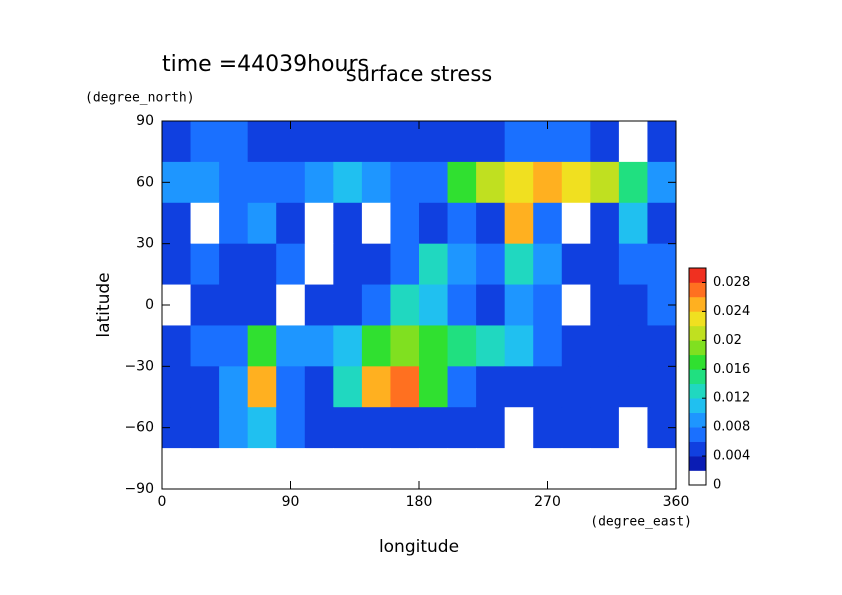 The image size is (842, 595). I want to click on x-tick-label: 0, so click(162, 502).